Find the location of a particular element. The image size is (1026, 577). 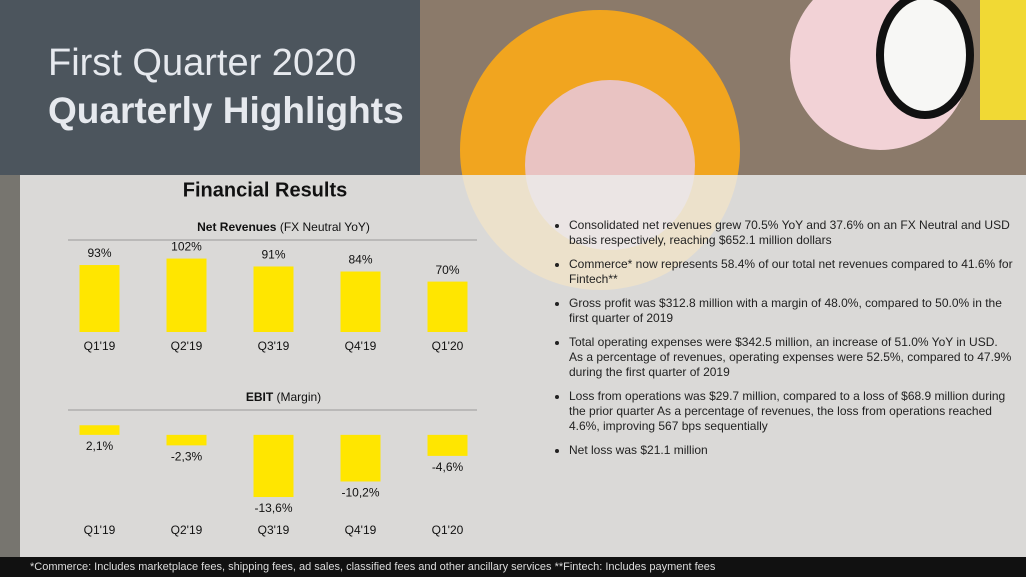

value-label: -13,6% is located at coordinates (273, 508).